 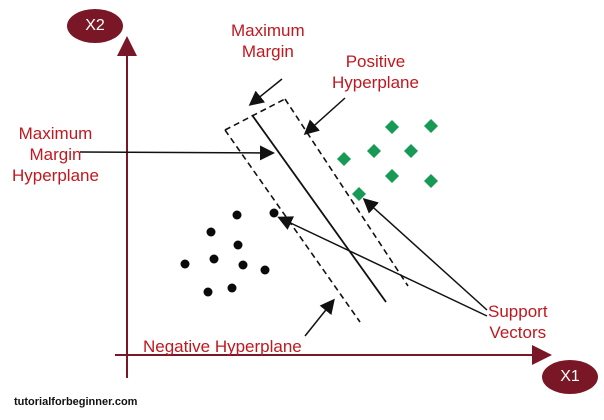 I want to click on maximum-margin-hyperplane-label: Maximum Margin Hyperplane, so click(x=55, y=154).